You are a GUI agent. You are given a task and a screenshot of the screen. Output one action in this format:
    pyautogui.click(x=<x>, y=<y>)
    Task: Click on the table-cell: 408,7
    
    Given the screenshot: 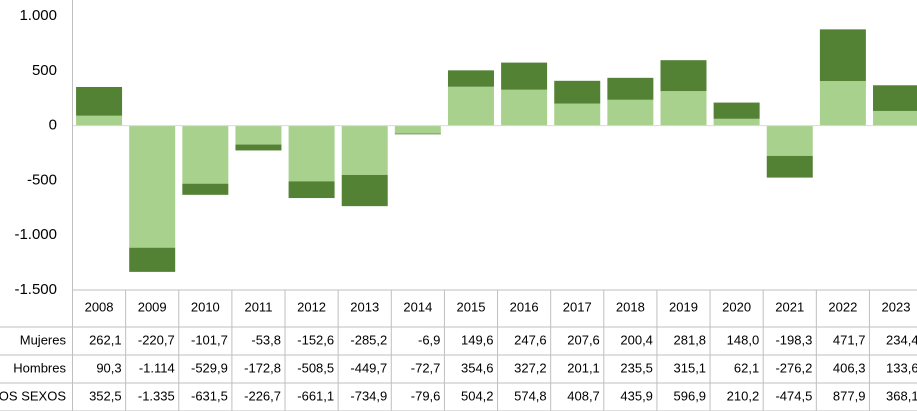 What is the action you would take?
    pyautogui.click(x=583, y=395)
    